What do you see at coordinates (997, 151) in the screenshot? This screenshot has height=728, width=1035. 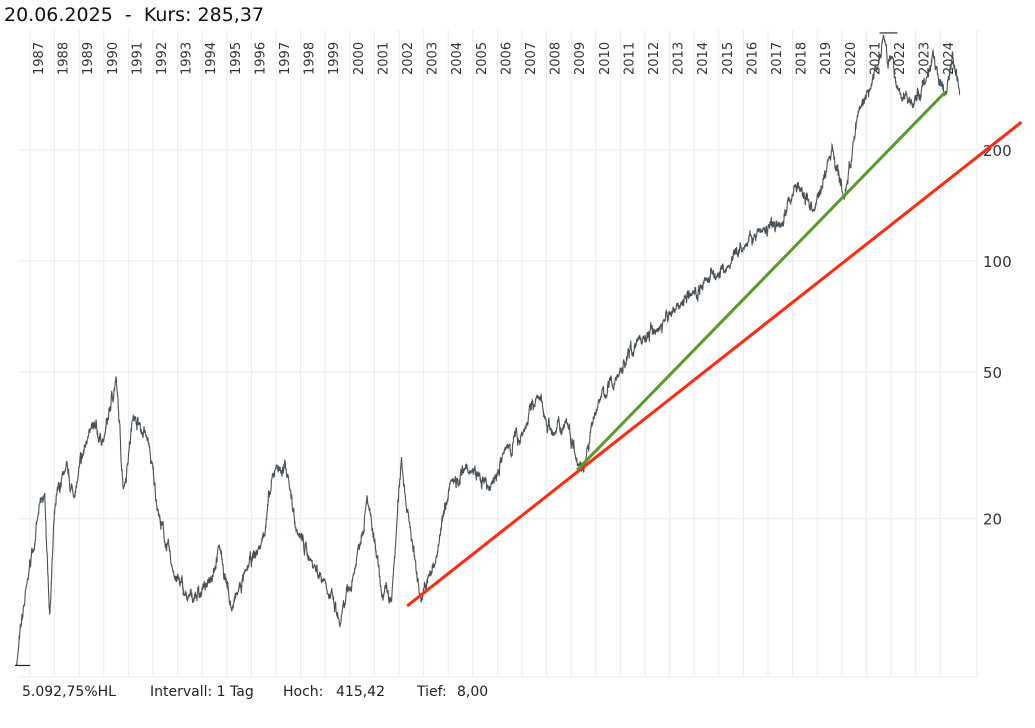 I see `y-tick-label: 200` at bounding box center [997, 151].